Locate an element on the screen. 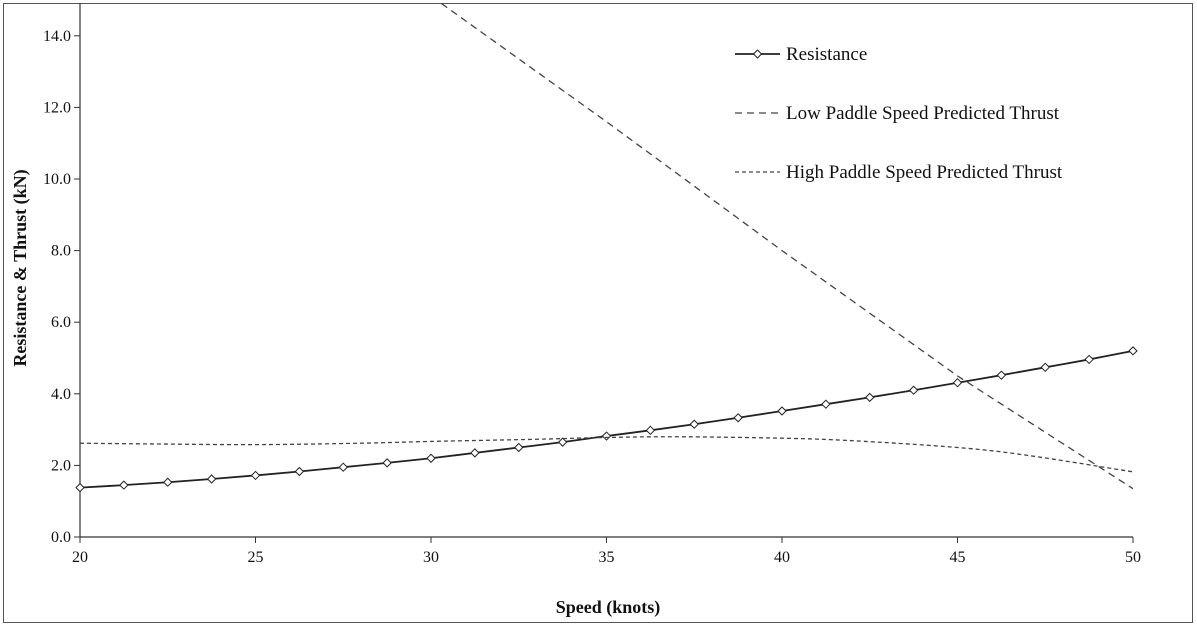 The image size is (1197, 629). x-tick-label: 25 is located at coordinates (256, 557).